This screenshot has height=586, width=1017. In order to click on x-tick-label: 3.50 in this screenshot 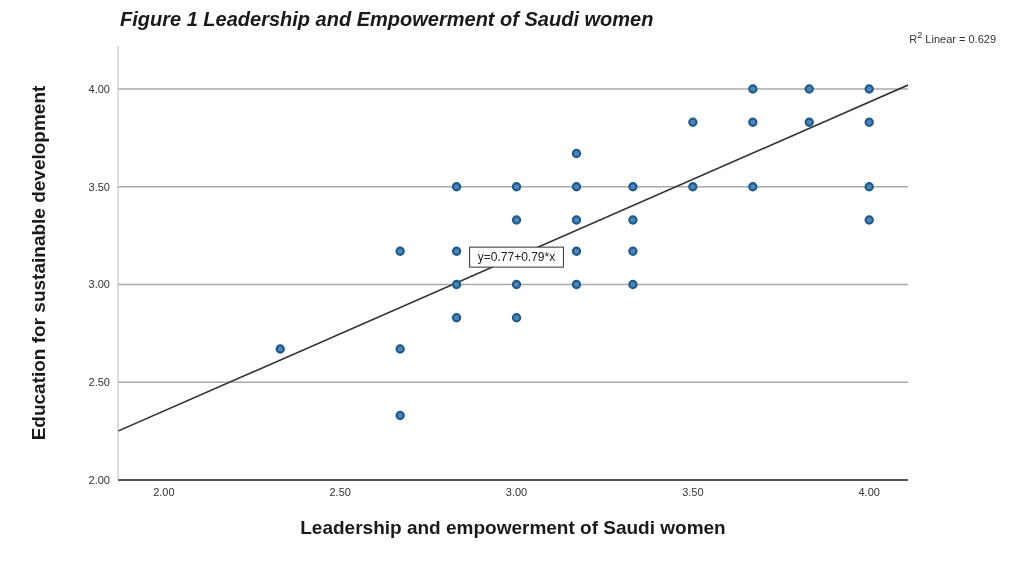, I will do `click(693, 491)`.